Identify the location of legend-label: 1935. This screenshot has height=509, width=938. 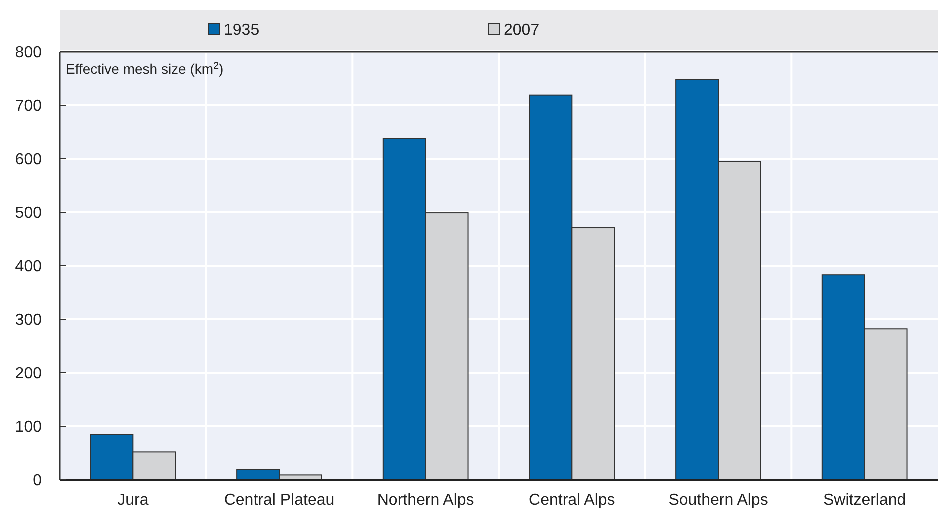
(242, 30).